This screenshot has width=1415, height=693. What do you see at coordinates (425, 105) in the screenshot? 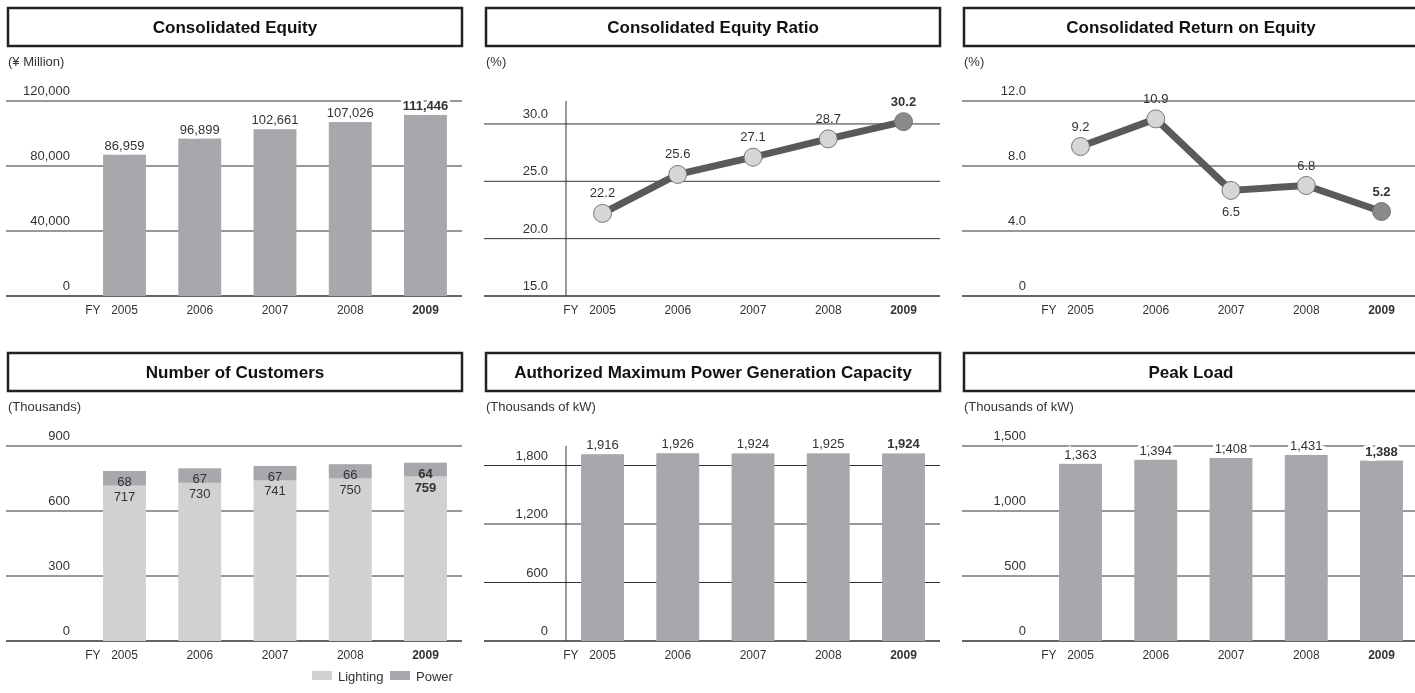
I see `data-label: 111,446` at bounding box center [425, 105].